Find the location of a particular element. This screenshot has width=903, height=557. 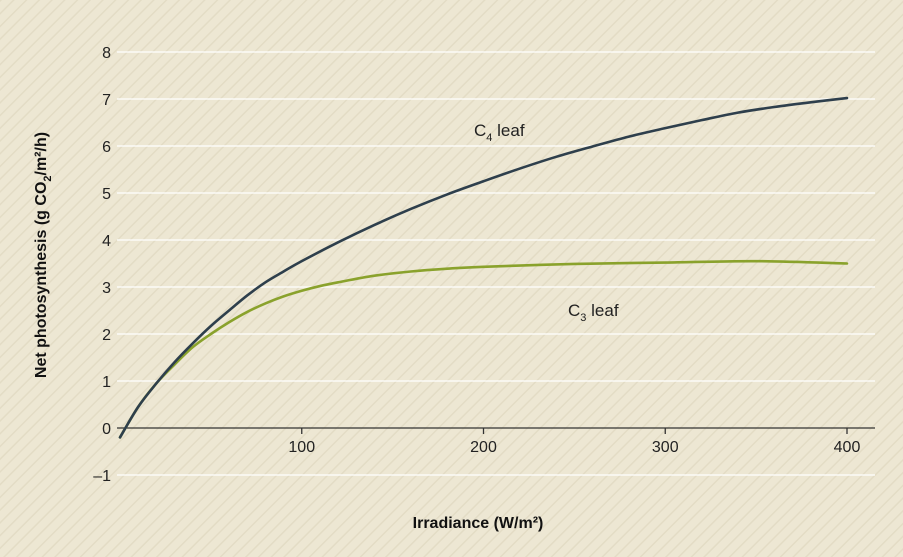

axes is located at coordinates (496, 430).